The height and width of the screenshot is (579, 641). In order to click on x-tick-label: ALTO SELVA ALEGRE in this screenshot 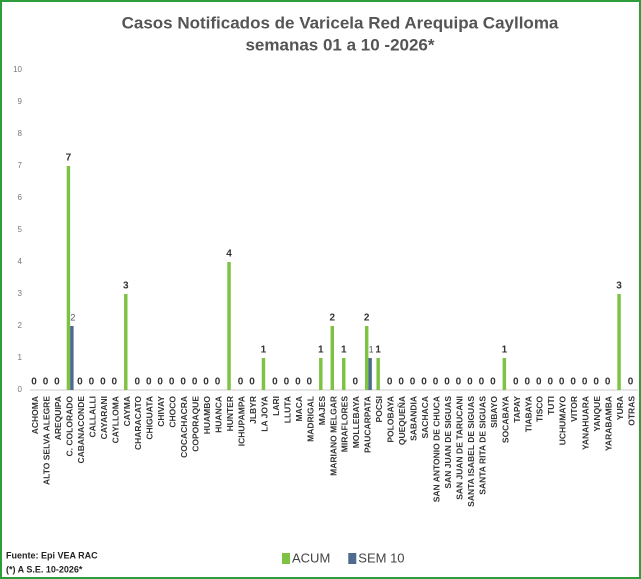, I will do `click(46, 440)`.